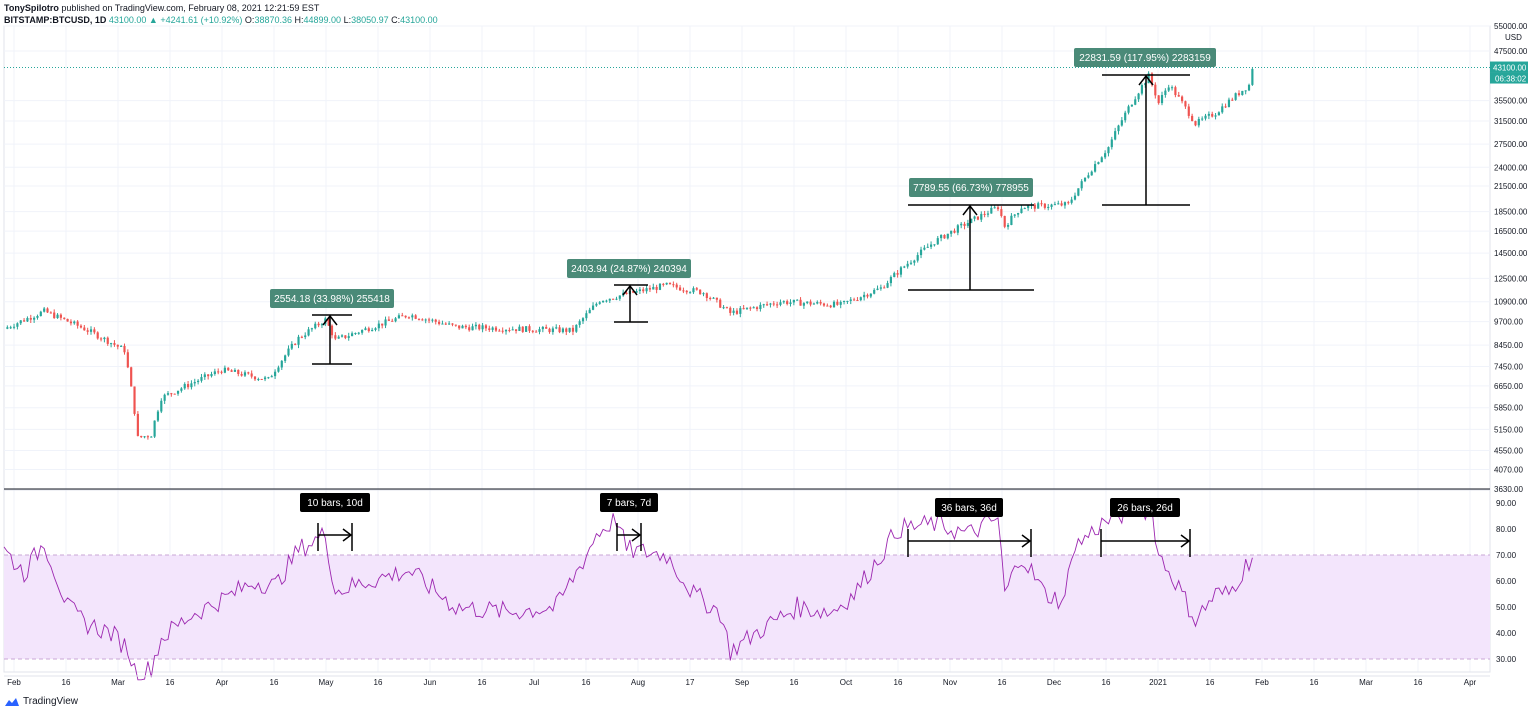  I want to click on rsi-tick-label: 40.00, so click(1506, 633).